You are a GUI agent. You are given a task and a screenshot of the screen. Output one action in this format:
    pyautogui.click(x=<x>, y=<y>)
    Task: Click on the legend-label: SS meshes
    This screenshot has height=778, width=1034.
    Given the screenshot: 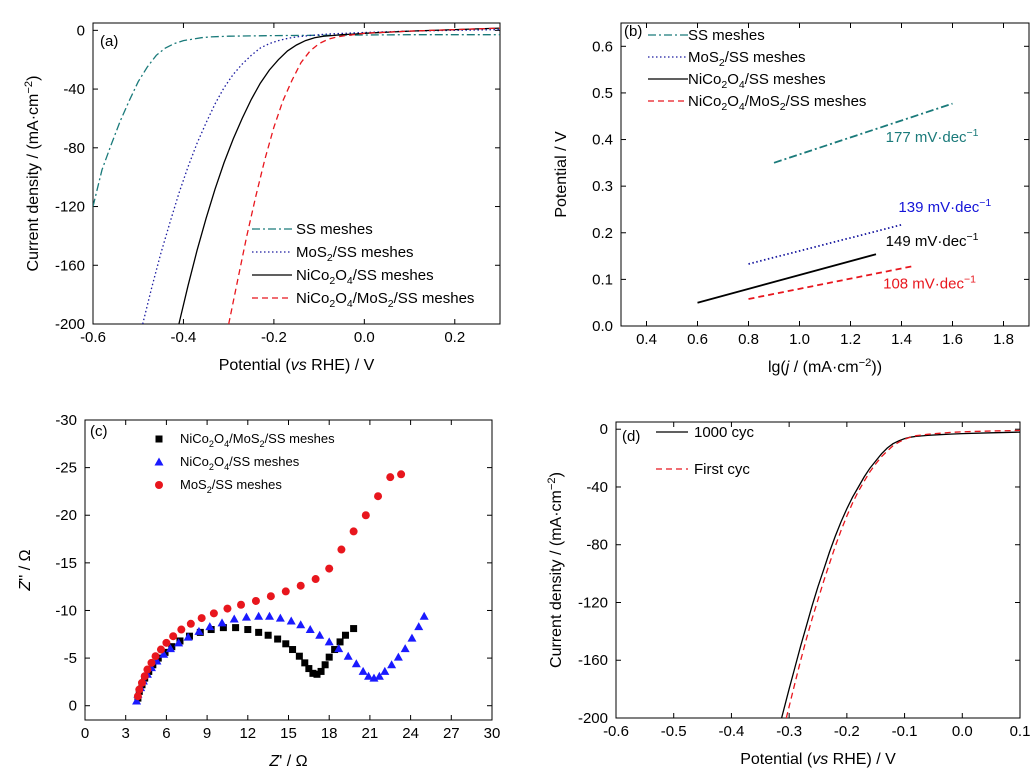 What is the action you would take?
    pyautogui.click(x=726, y=35)
    